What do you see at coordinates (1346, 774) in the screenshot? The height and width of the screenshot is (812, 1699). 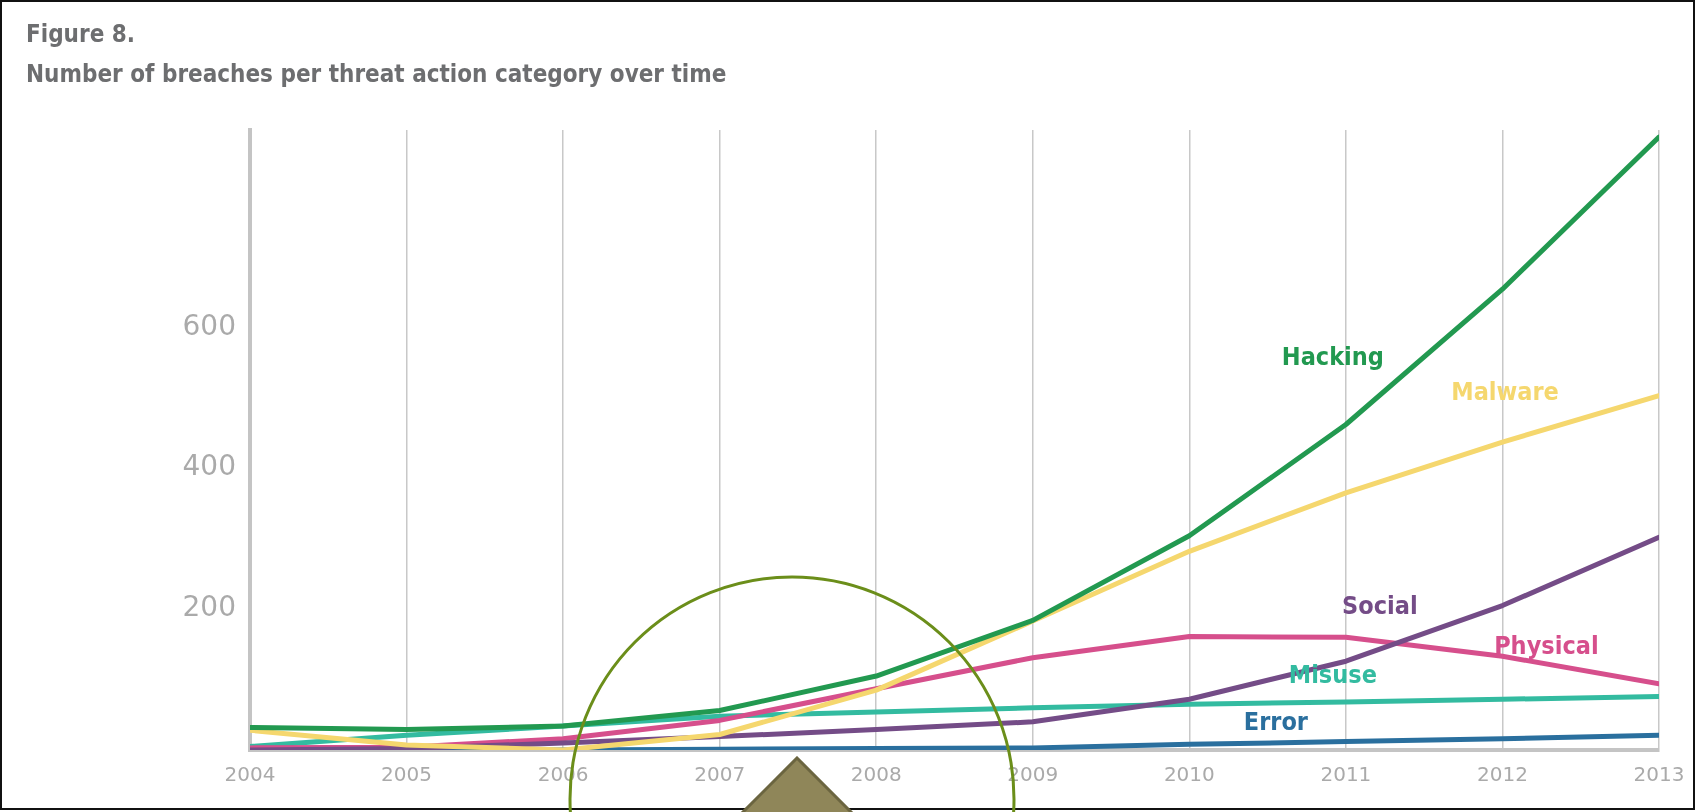 I see `x-tick-label: 2011` at bounding box center [1346, 774].